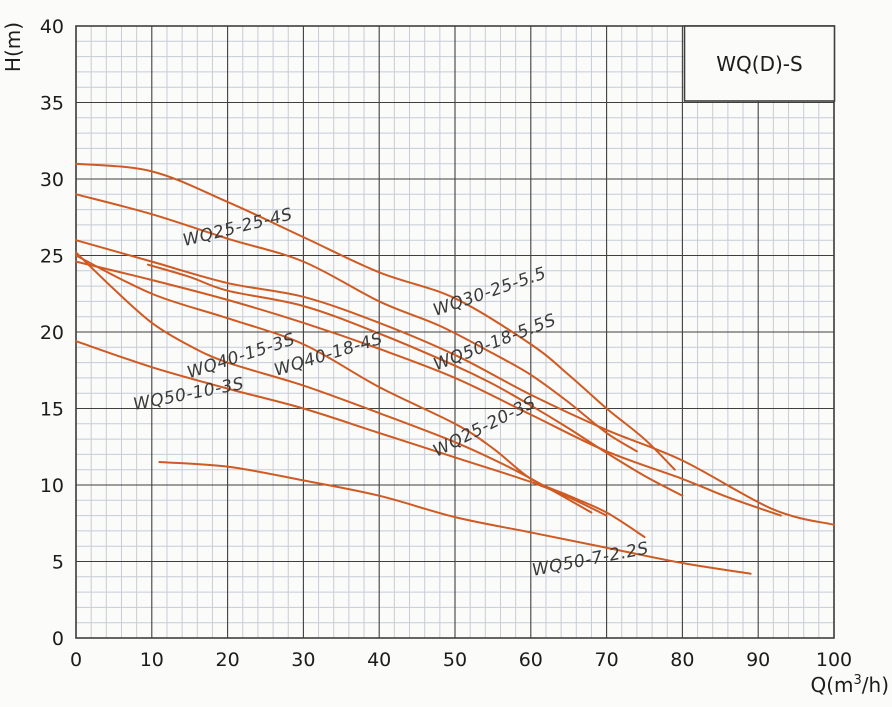  I want to click on x-tick-label: 70, so click(607, 660).